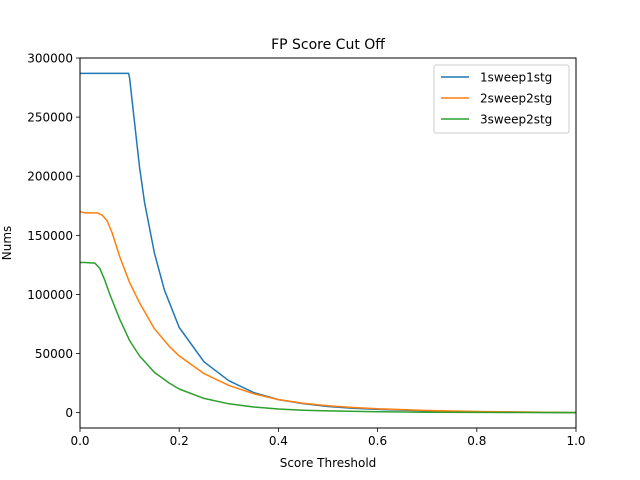 The width and height of the screenshot is (640, 480). What do you see at coordinates (328, 45) in the screenshot?
I see `chart-title: FP Score Cut Off` at bounding box center [328, 45].